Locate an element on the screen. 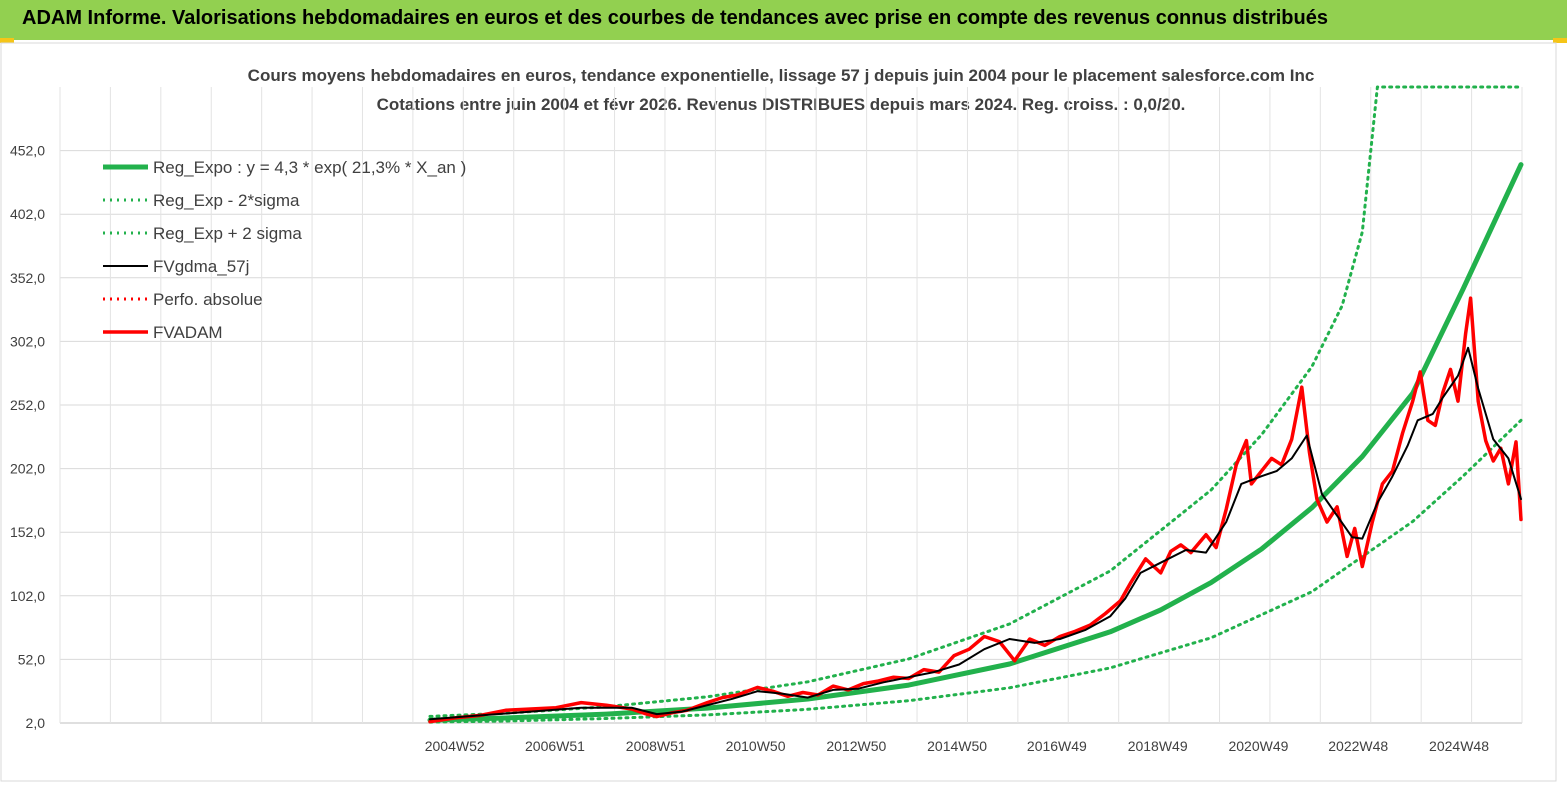 The image size is (1567, 788). x-tick-label: 2012W50 is located at coordinates (856, 746).